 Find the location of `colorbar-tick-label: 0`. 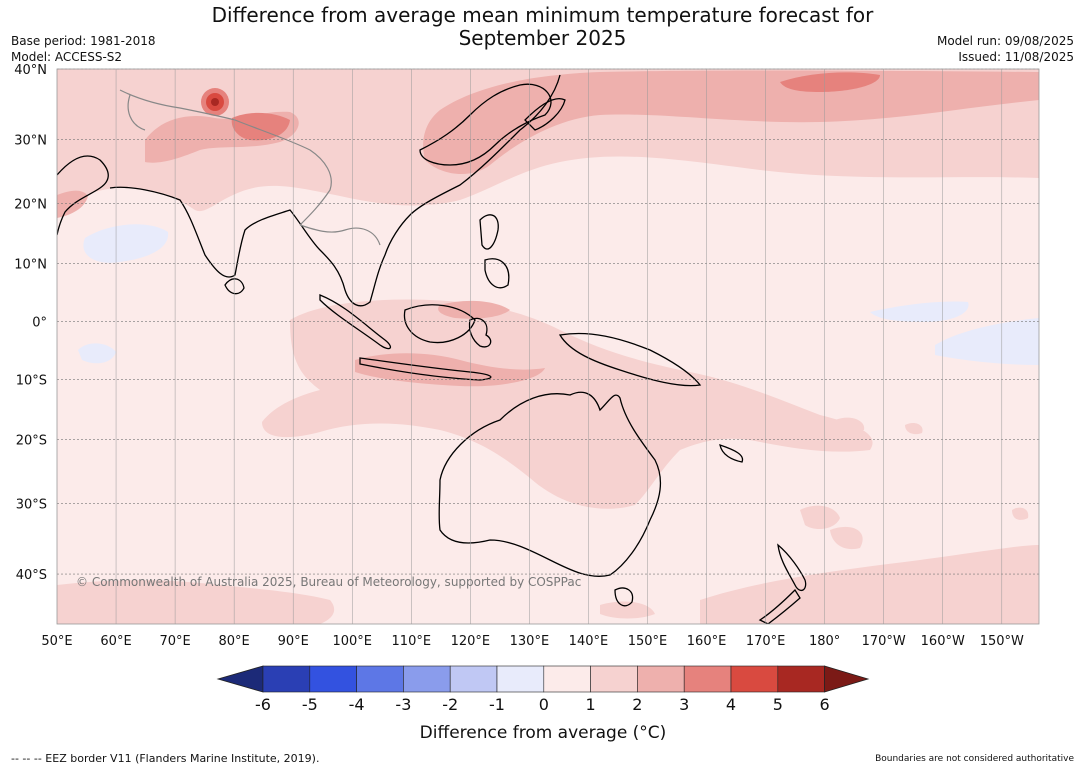

colorbar-tick-label: 0 is located at coordinates (544, 704).